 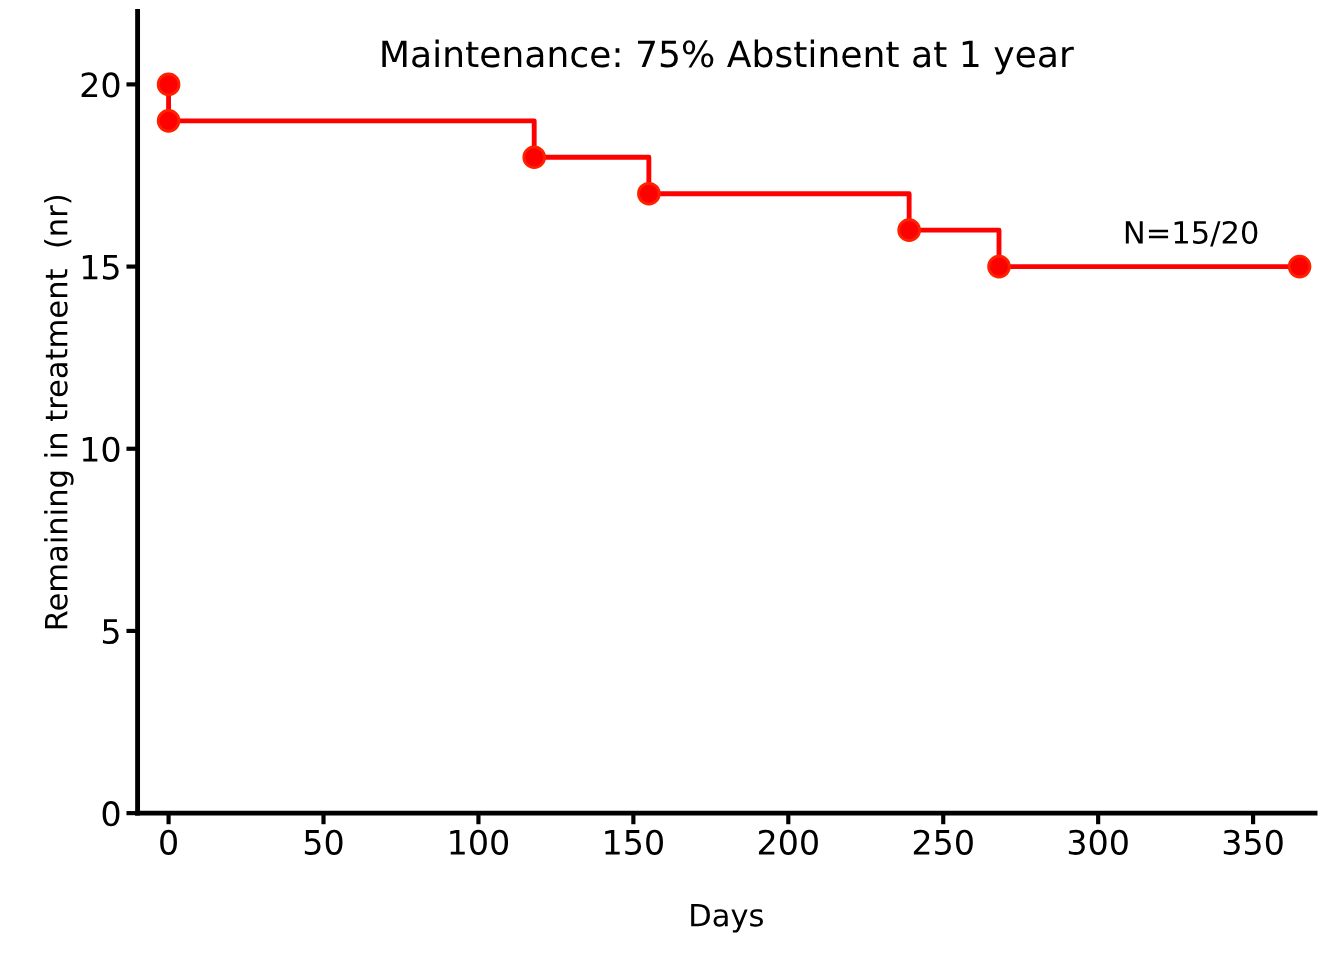 I want to click on x-tick-label: 200, so click(x=788, y=842).